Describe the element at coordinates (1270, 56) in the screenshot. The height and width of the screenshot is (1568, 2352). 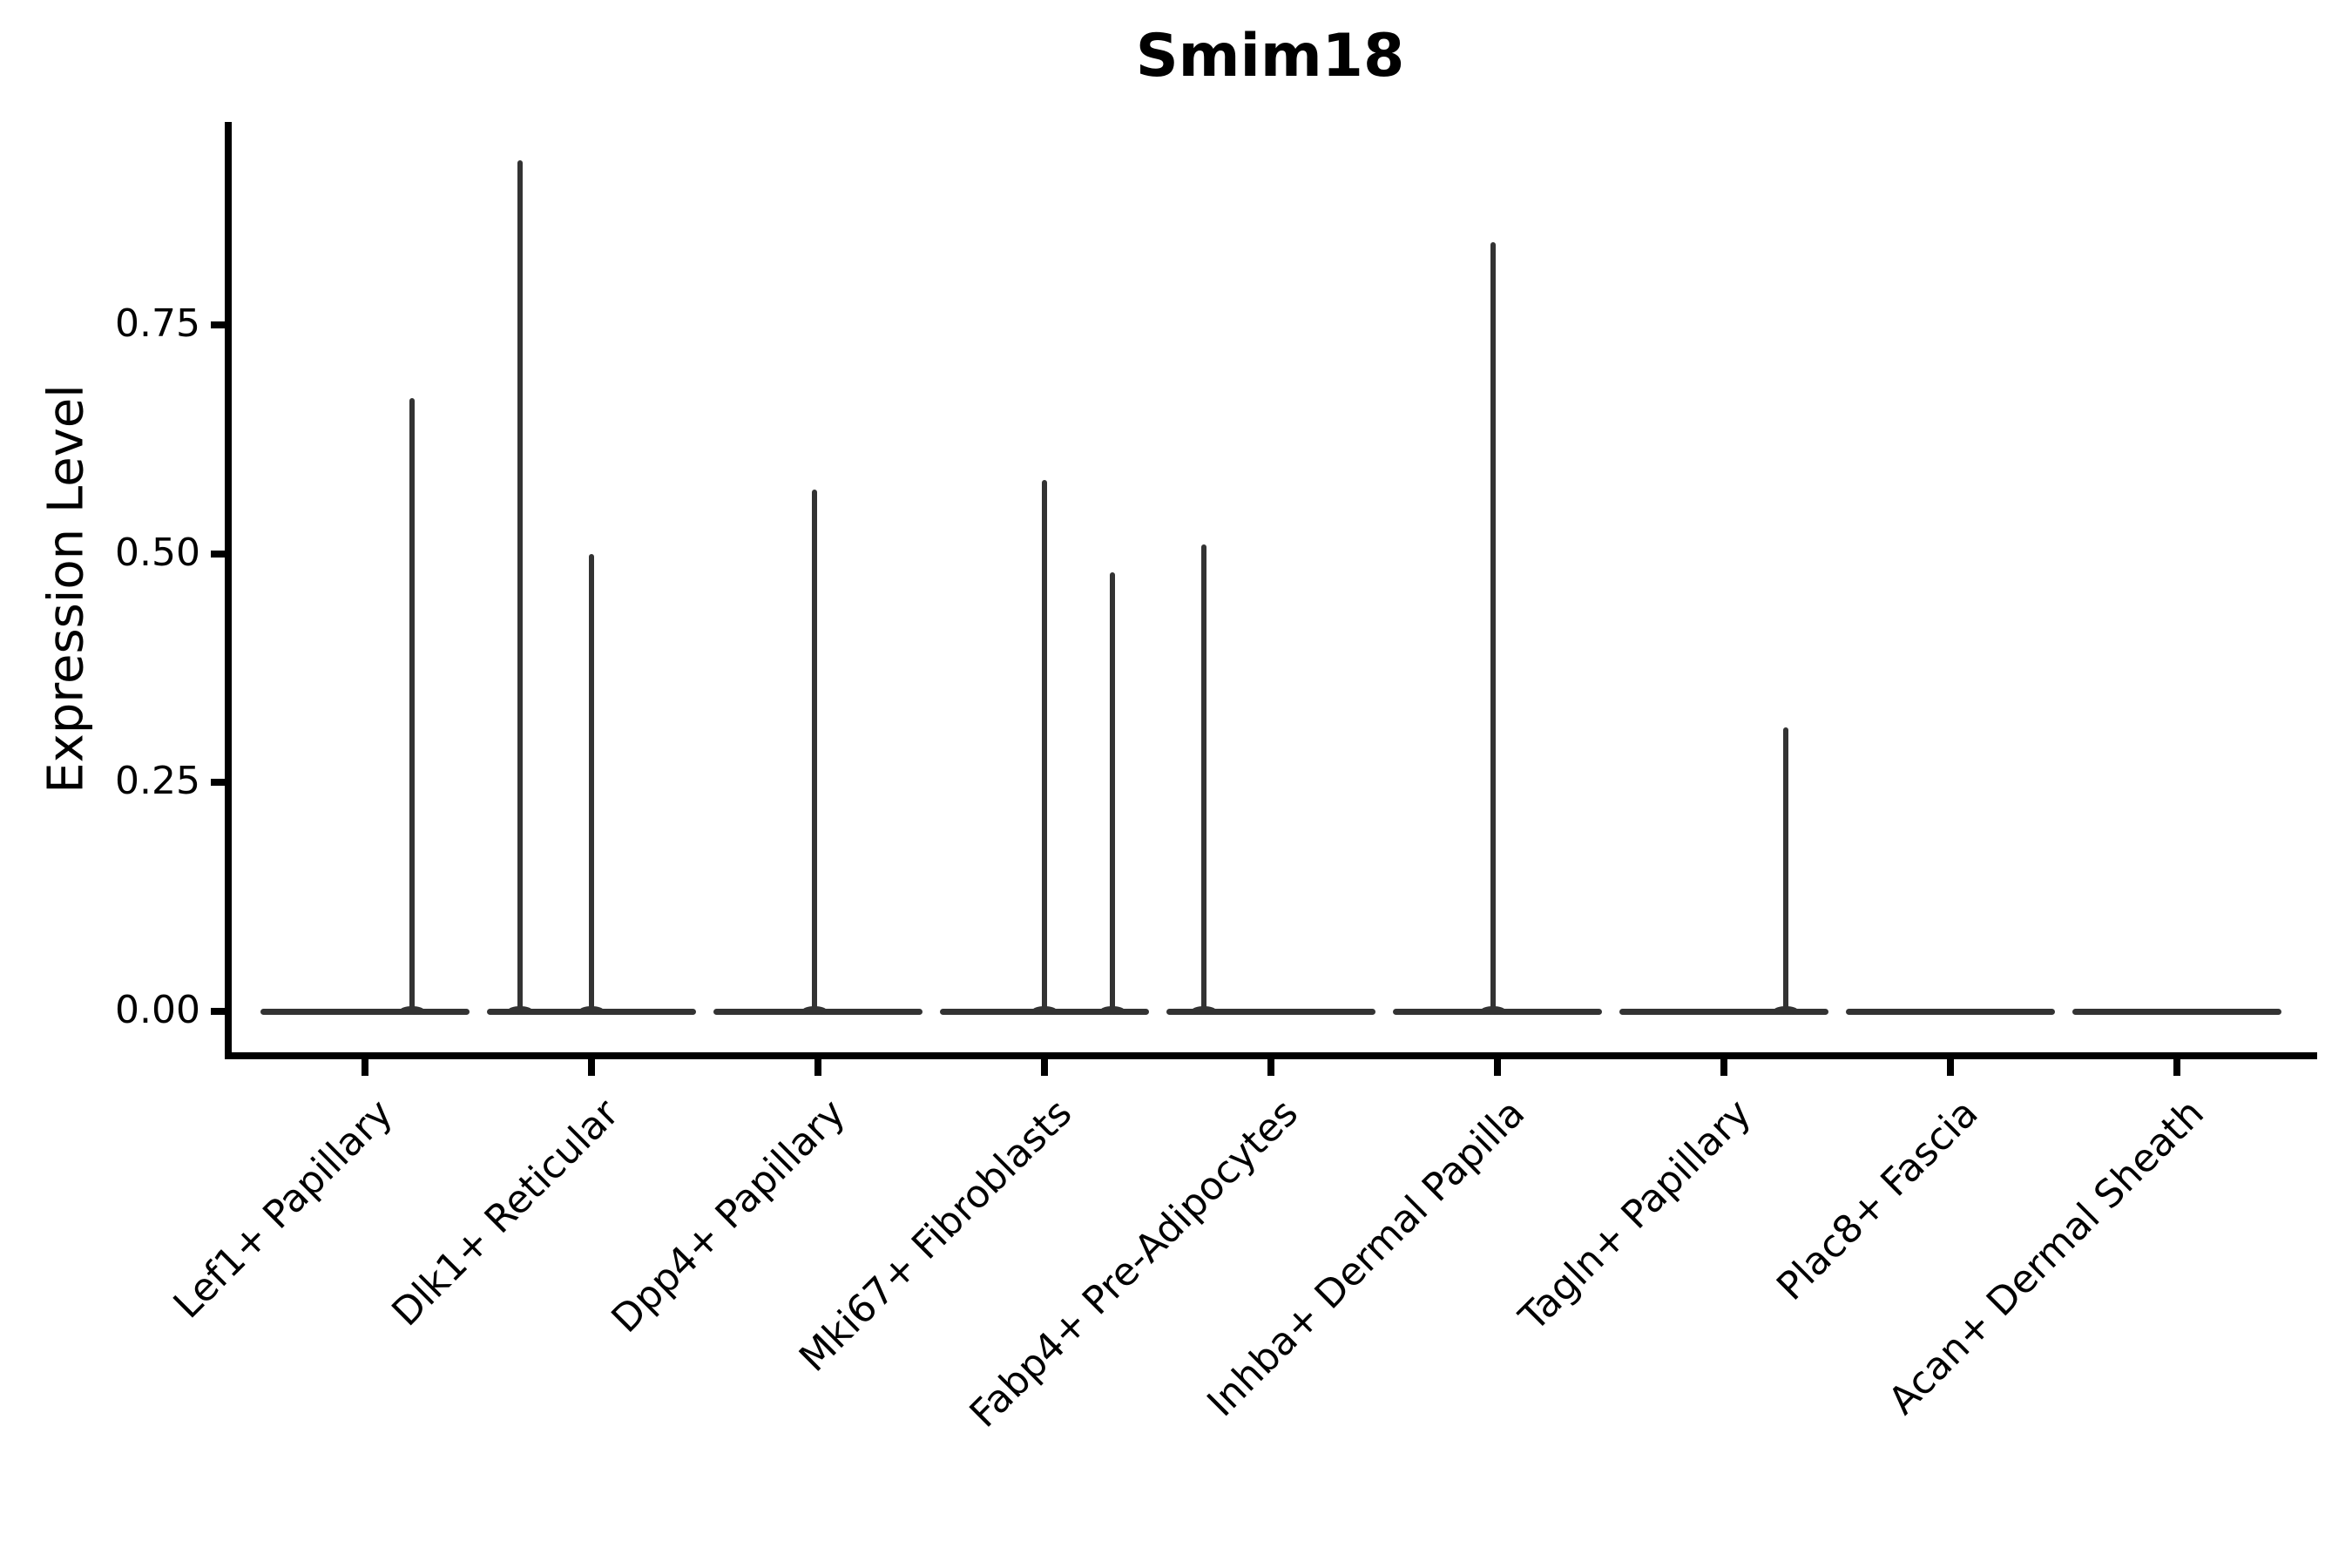
I see `plot-title: Smim18` at that location.